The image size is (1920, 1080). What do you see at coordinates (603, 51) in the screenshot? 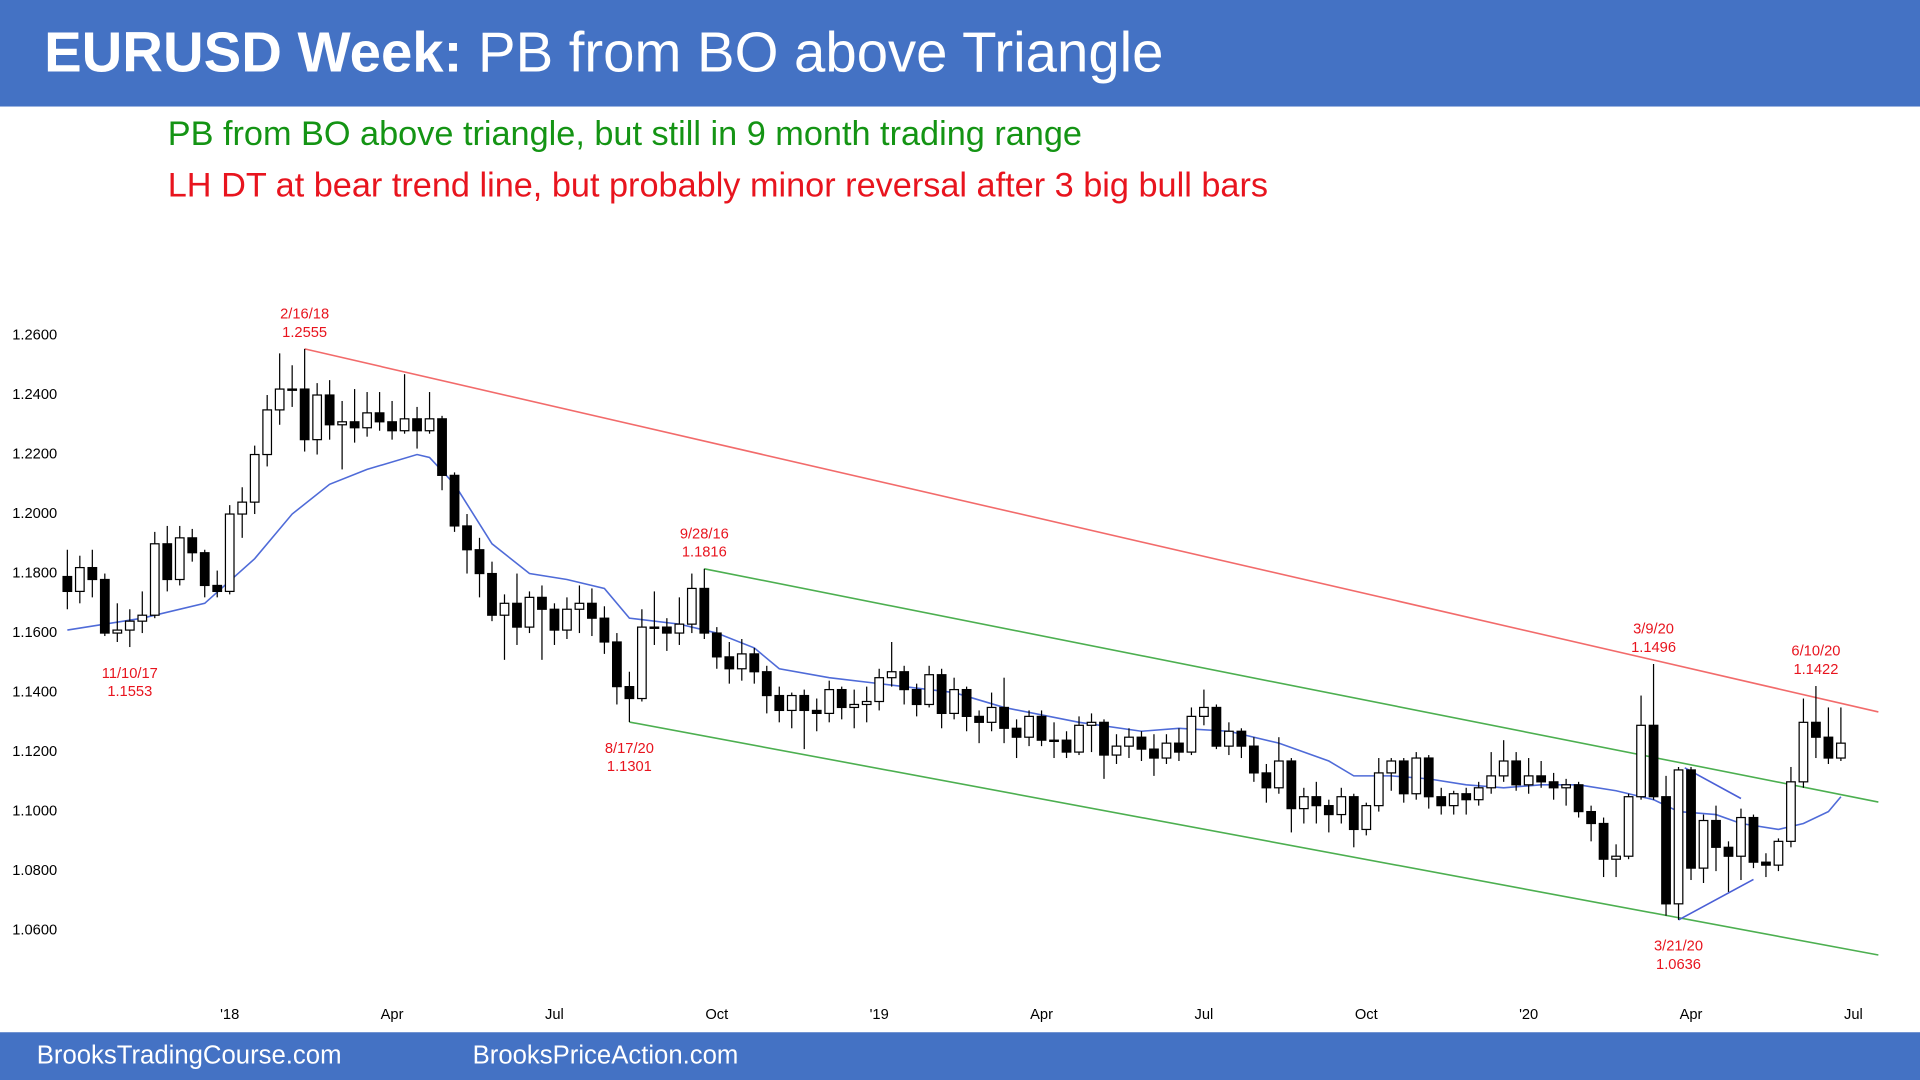
I see `header-title: EURUSD Week: PB from BO above Triangle` at bounding box center [603, 51].